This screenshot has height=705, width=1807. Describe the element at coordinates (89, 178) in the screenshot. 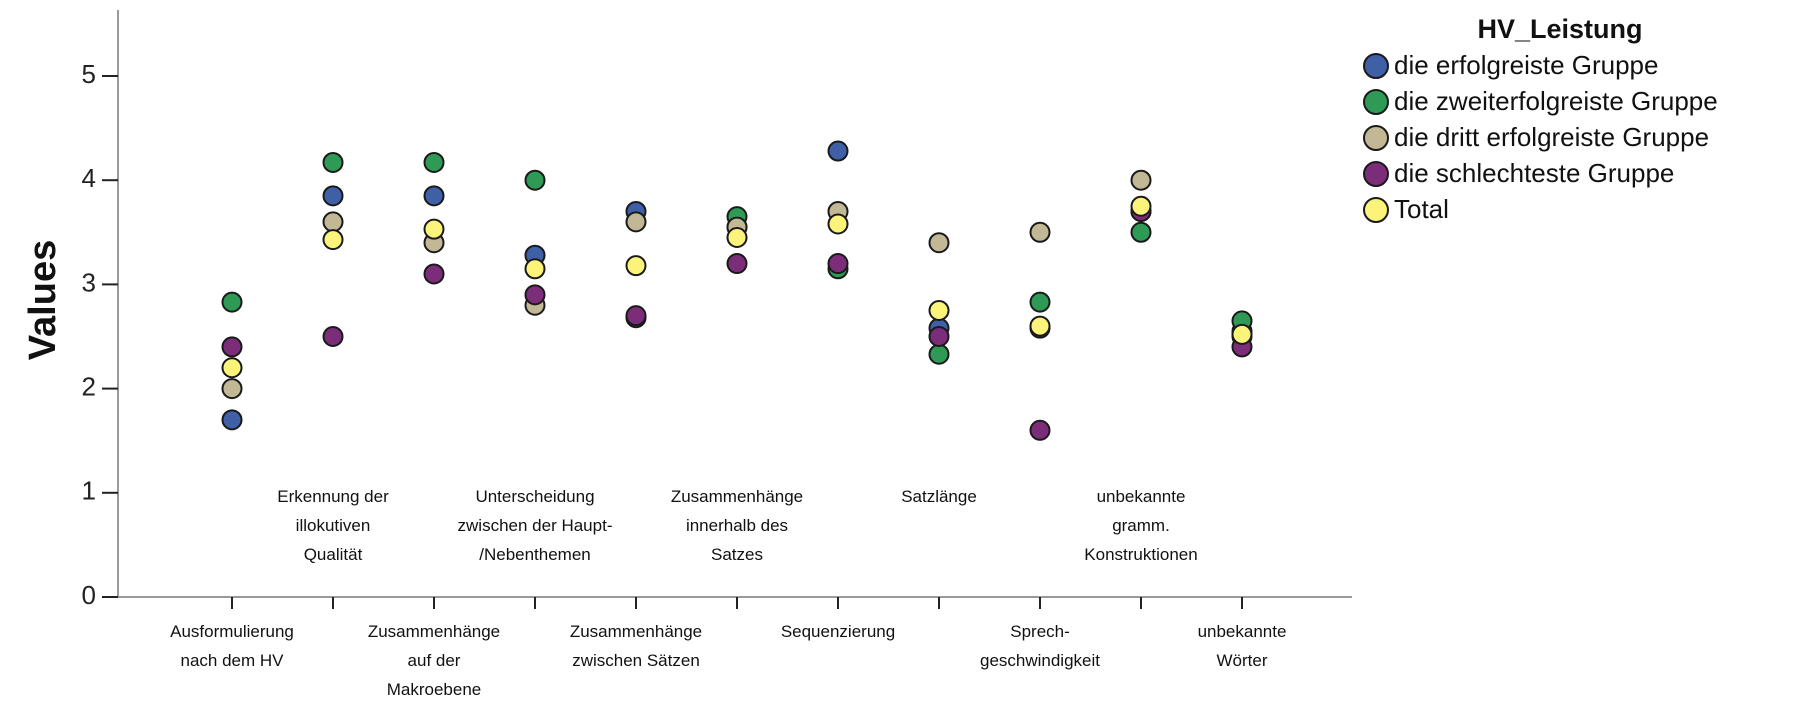

I see `y-tick-label: 4` at that location.